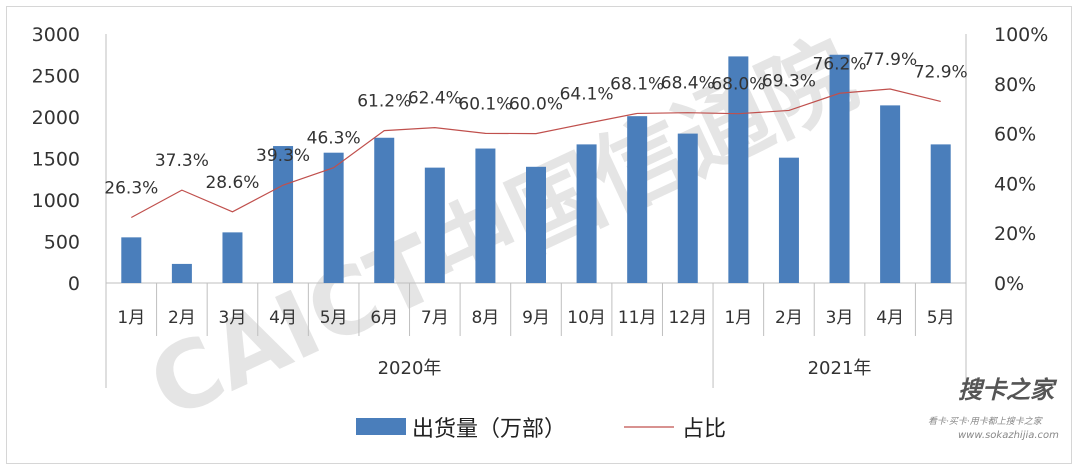 This screenshot has height=473, width=1080. I want to click on data-label: 77.9%, so click(890, 60).